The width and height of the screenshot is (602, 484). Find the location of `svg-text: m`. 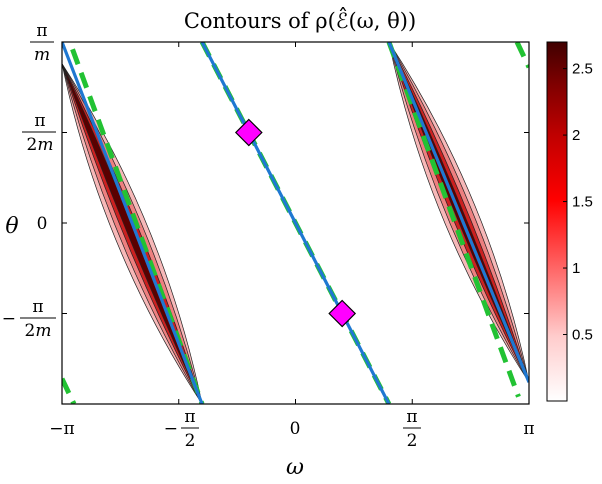

svg-text: m is located at coordinates (42, 55).